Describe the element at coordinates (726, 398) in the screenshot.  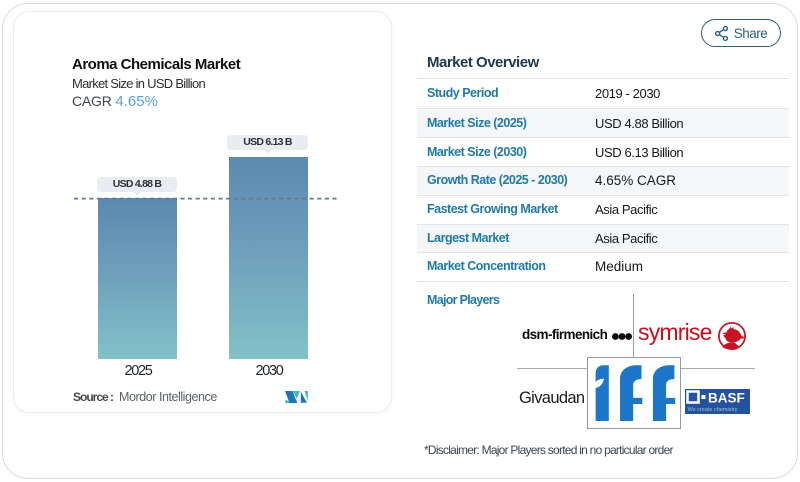
I see `svg-text: BASF` at that location.